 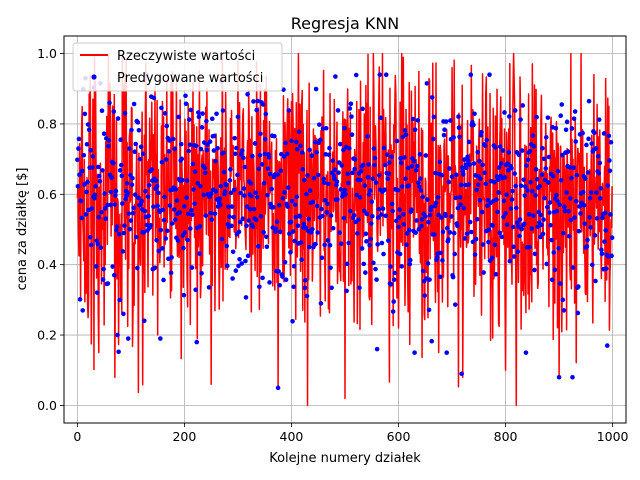 I want to click on legend-label-real: Rzeczywiste wartości, so click(x=186, y=56).